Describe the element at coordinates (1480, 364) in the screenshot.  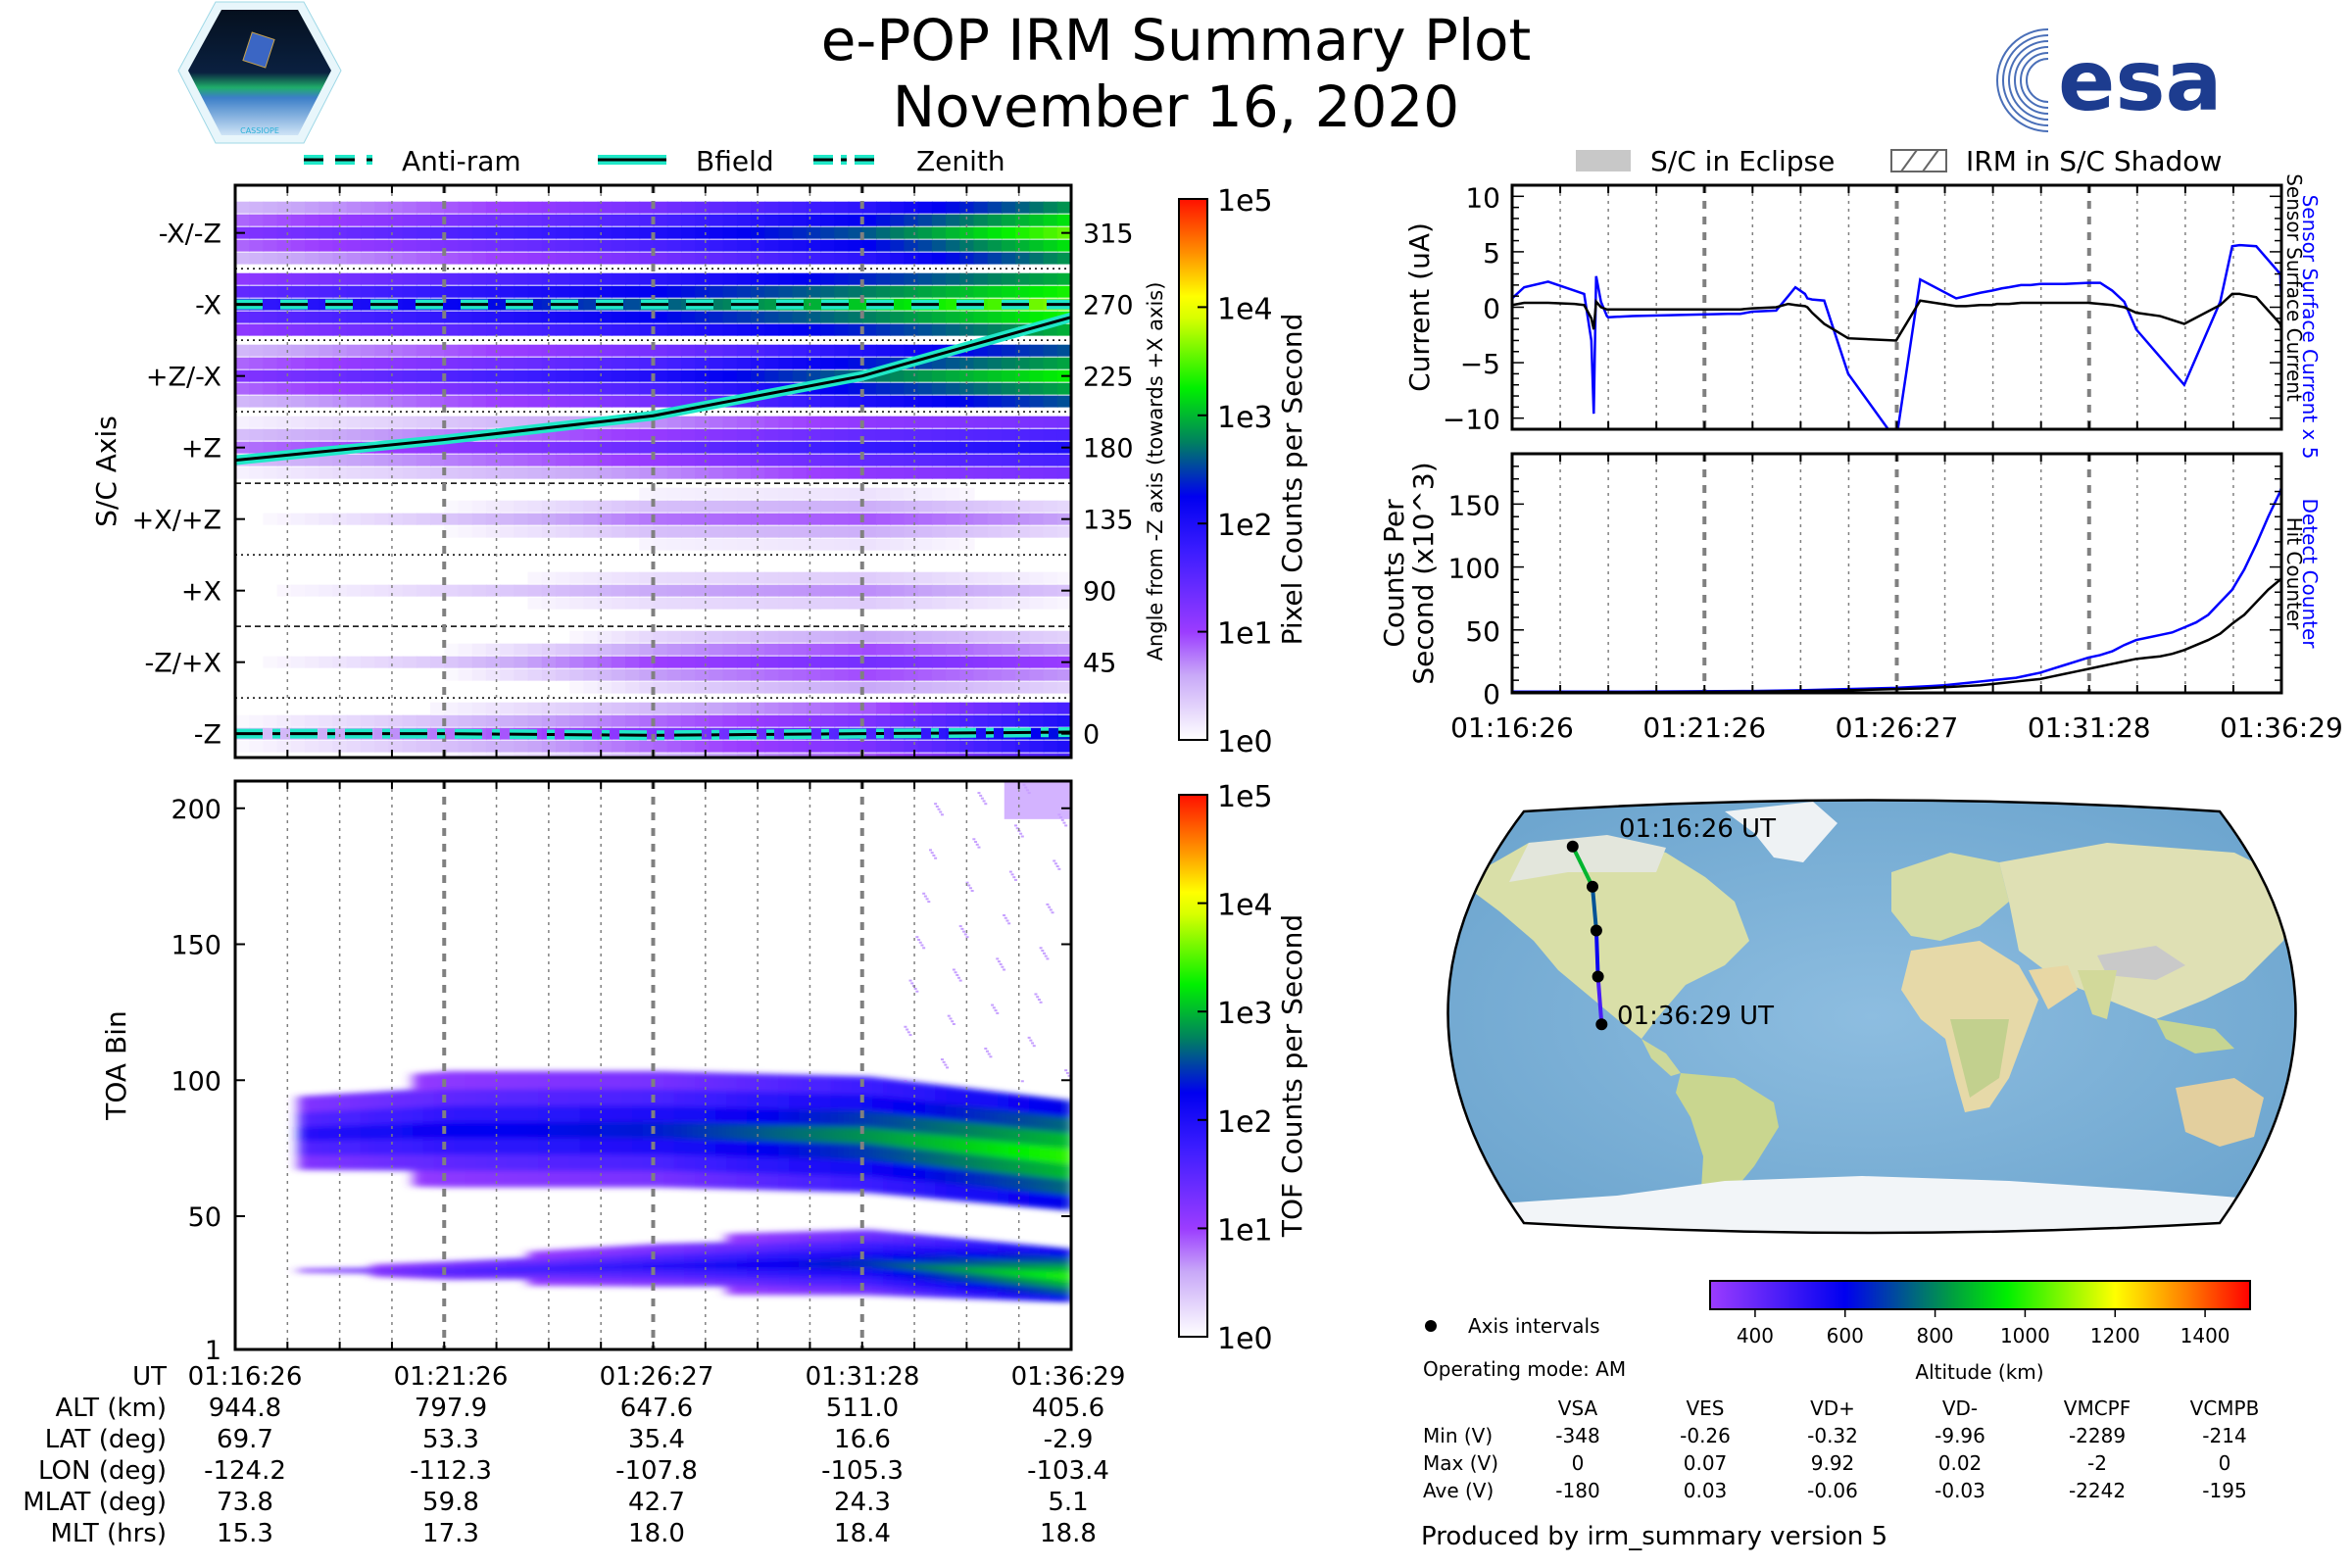
I see `y-tick-label: −5` at that location.